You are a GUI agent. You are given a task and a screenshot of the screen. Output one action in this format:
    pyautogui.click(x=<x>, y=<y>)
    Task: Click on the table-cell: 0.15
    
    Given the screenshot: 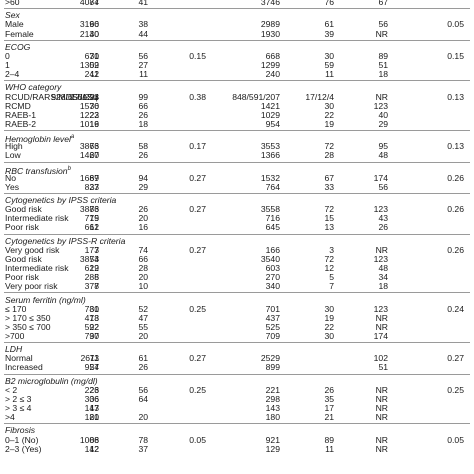 What is the action you would take?
    pyautogui.click(x=197, y=55)
    